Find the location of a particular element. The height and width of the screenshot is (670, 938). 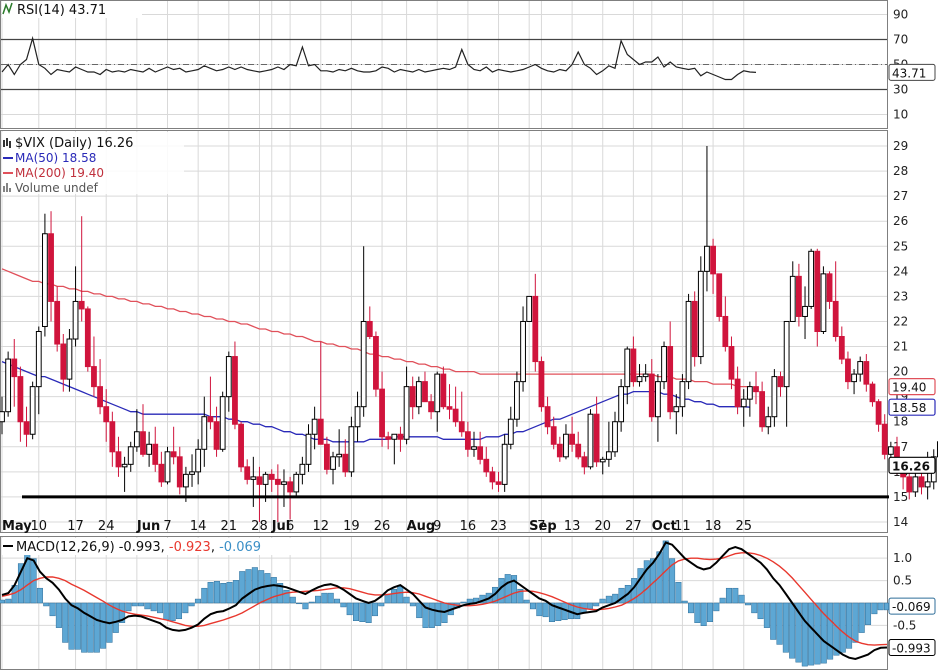

rsi-tick-label: 90 is located at coordinates (900, 15).